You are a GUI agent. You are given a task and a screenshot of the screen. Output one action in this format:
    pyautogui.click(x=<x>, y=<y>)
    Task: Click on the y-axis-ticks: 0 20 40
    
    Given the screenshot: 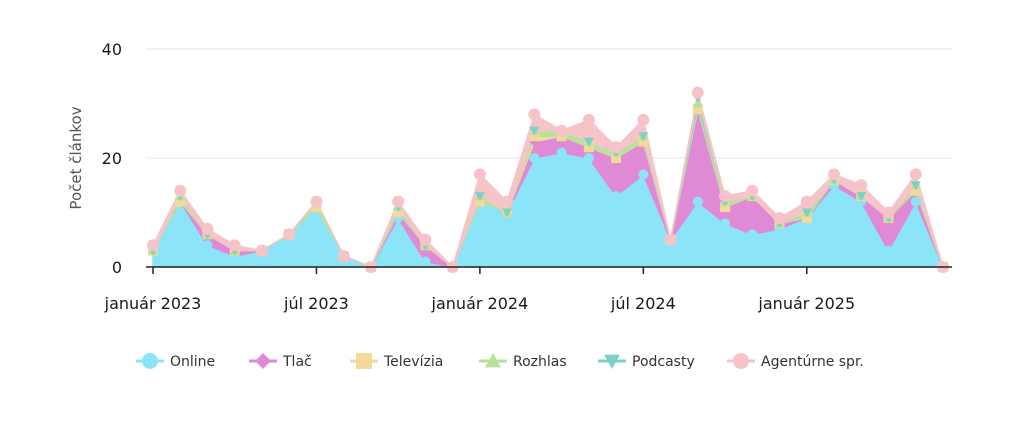 What is the action you would take?
    pyautogui.click(x=112, y=158)
    